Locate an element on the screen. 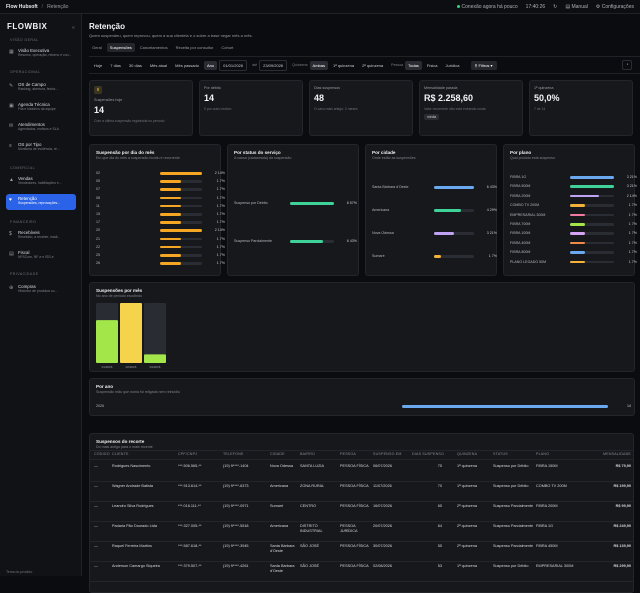 The width and height of the screenshot is (640, 593). date-to-input: 23/09/2026 is located at coordinates (273, 65).